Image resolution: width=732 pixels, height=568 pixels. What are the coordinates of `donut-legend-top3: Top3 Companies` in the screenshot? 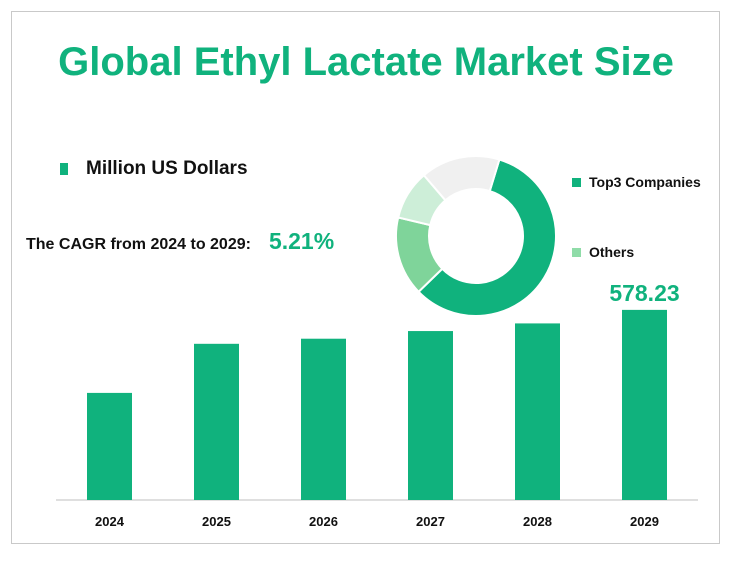 It's located at (636, 182).